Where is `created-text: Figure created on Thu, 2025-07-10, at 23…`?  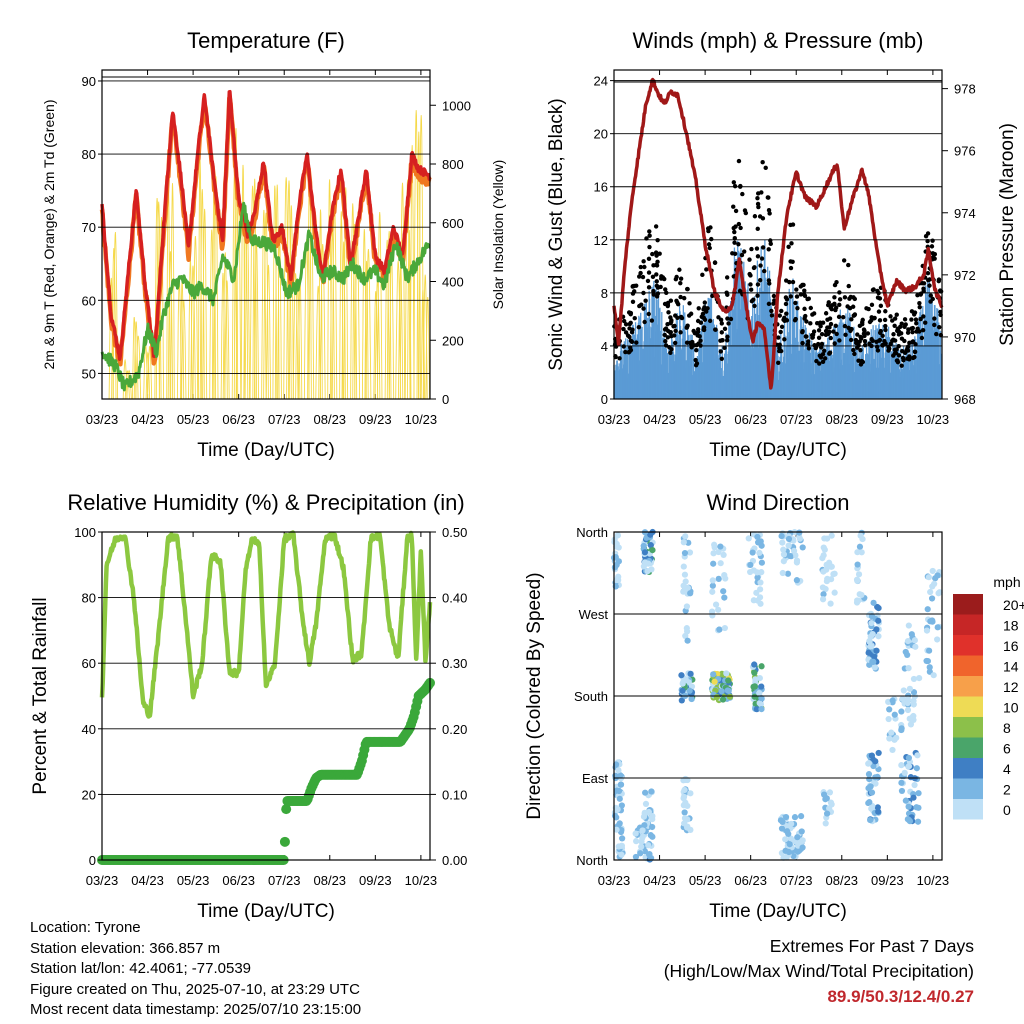
created-text: Figure created on Thu, 2025-07-10, at 23… is located at coordinates (195, 989).